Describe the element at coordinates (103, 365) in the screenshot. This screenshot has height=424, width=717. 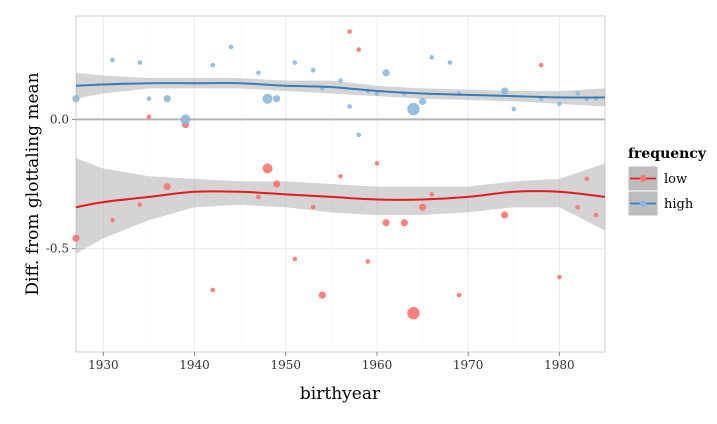
I see `x-tick-label: 1930` at that location.